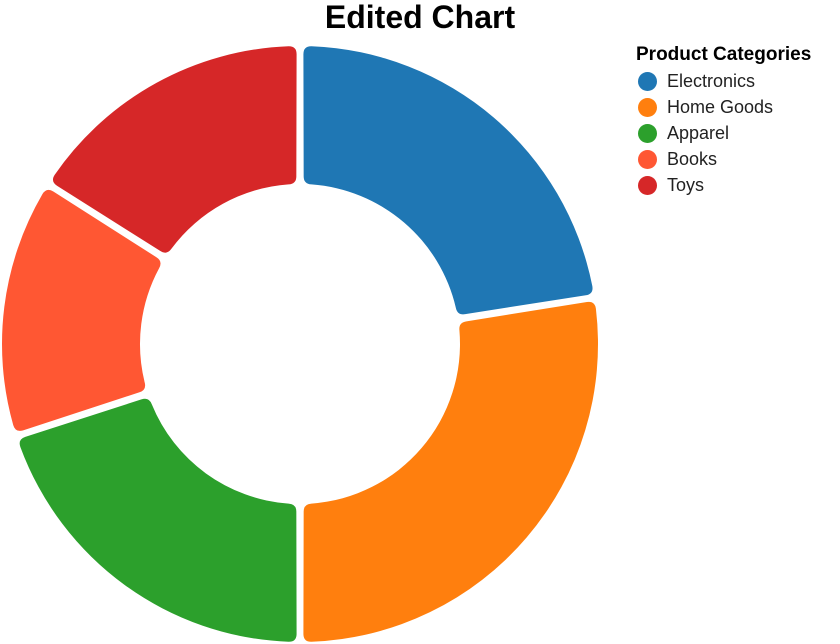 The height and width of the screenshot is (644, 840). What do you see at coordinates (647, 81) in the screenshot?
I see `legend-swatch-electronics` at bounding box center [647, 81].